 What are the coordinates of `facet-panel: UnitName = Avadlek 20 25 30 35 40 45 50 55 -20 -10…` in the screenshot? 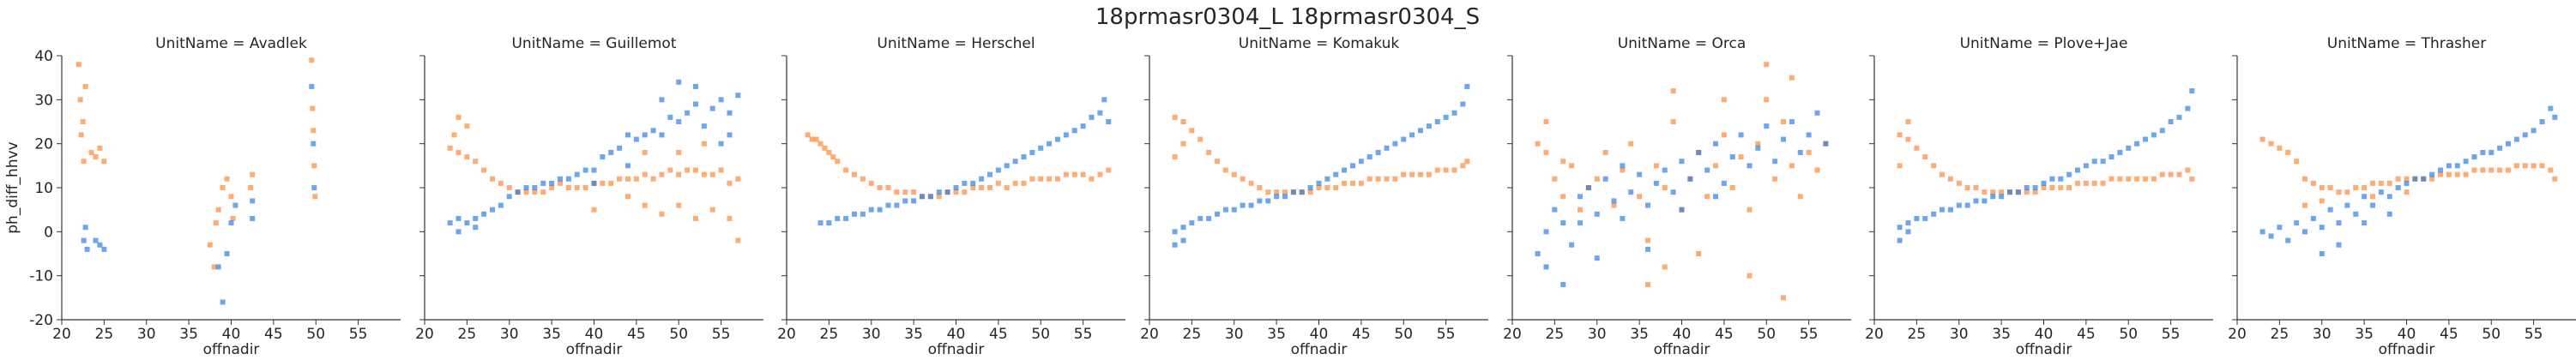 It's located at (202, 196).